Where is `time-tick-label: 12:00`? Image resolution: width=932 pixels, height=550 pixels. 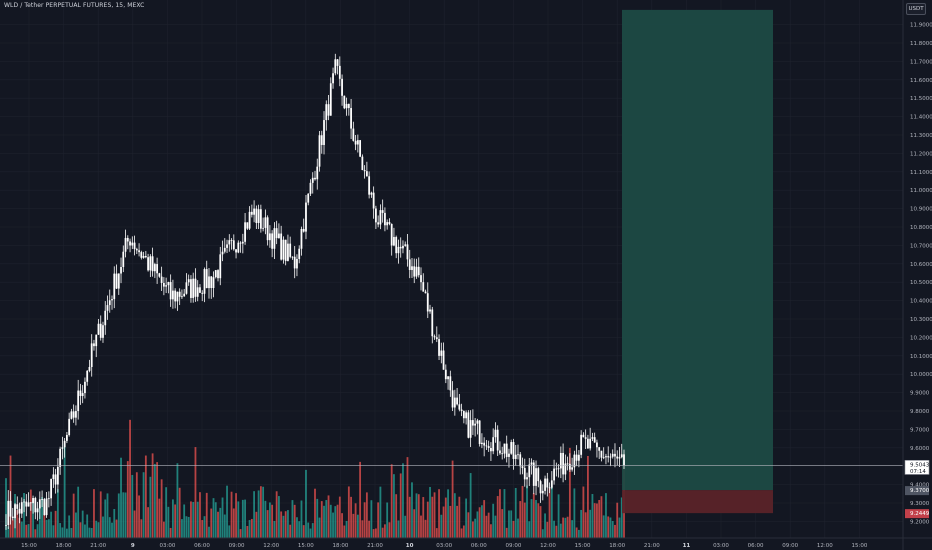 time-tick-label: 12:00 is located at coordinates (825, 546).